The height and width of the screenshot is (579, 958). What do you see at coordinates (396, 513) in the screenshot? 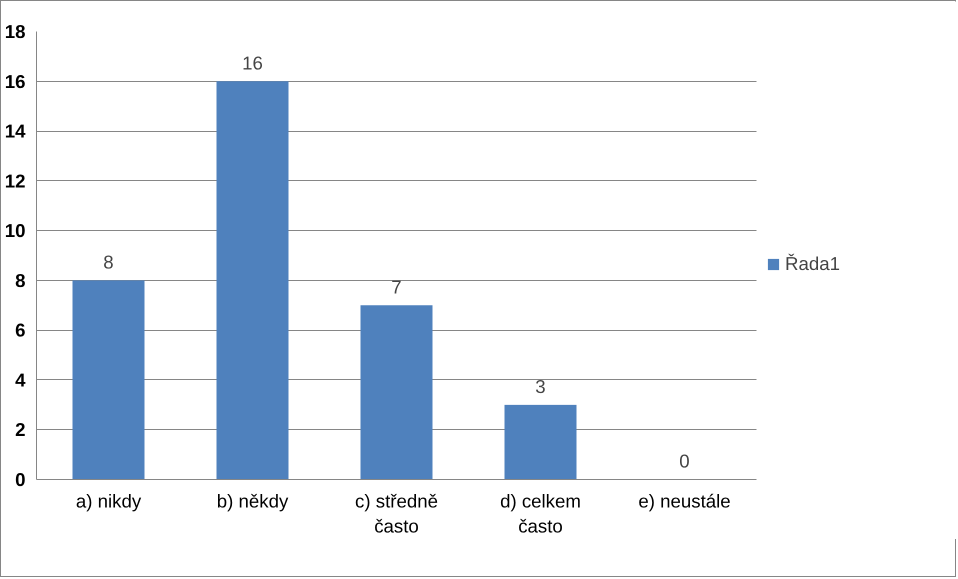
I see `x-tick-label: c) středně často` at bounding box center [396, 513].